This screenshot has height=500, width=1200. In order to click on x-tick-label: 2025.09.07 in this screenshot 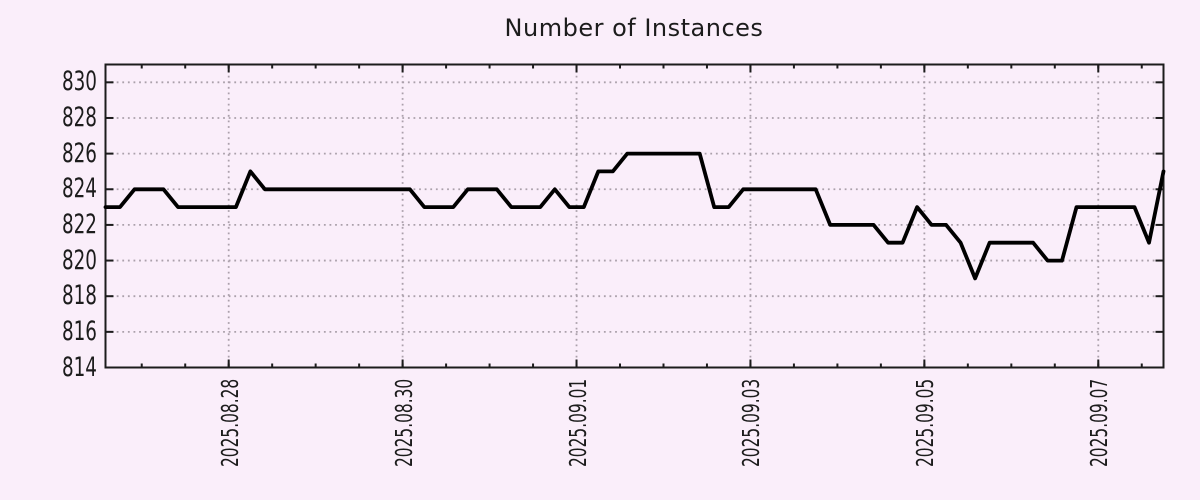, I will do `click(1100, 422)`.